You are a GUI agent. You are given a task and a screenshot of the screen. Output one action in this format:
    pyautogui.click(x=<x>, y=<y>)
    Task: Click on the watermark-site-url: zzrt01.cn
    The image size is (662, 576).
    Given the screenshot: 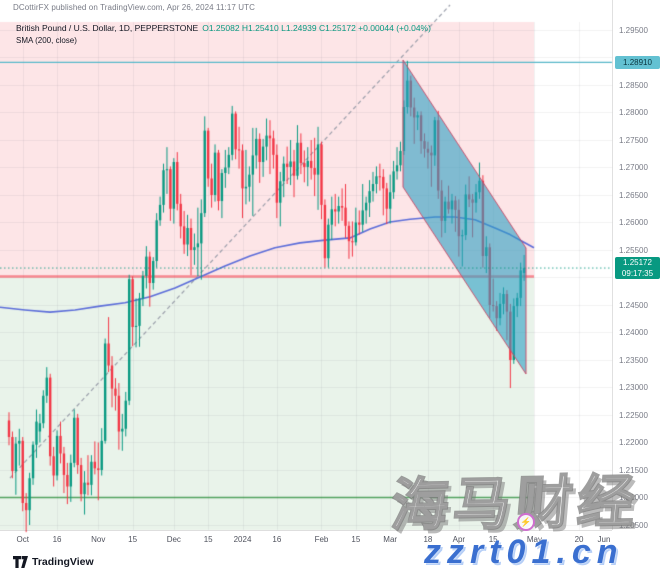 What is the action you would take?
    pyautogui.click(x=524, y=552)
    